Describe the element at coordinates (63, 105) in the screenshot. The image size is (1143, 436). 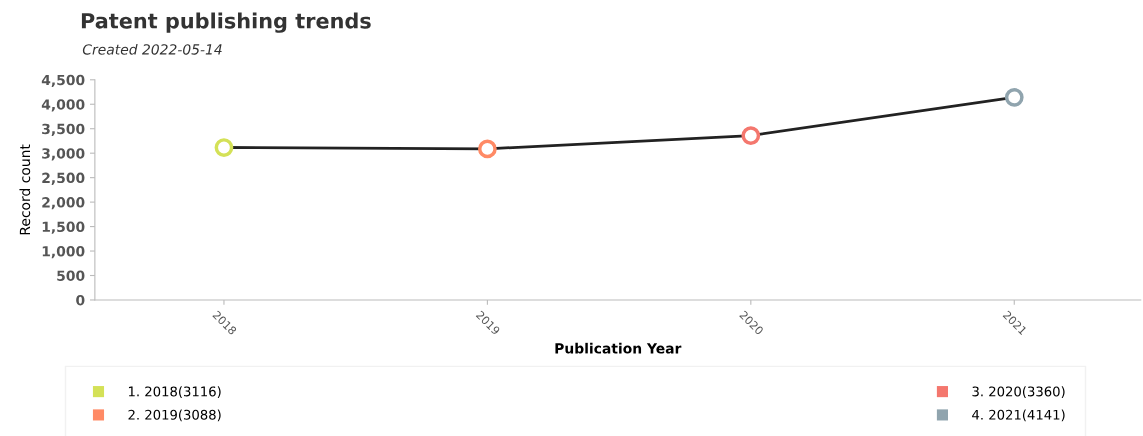
I see `y-tick-label: 4,000` at that location.